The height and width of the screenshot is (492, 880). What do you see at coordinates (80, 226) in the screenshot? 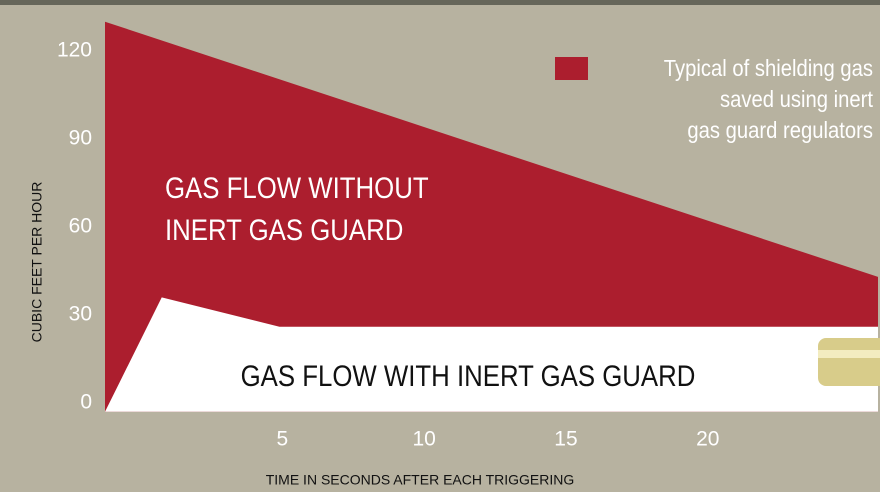
I see `y-tick-label: 60` at bounding box center [80, 226].